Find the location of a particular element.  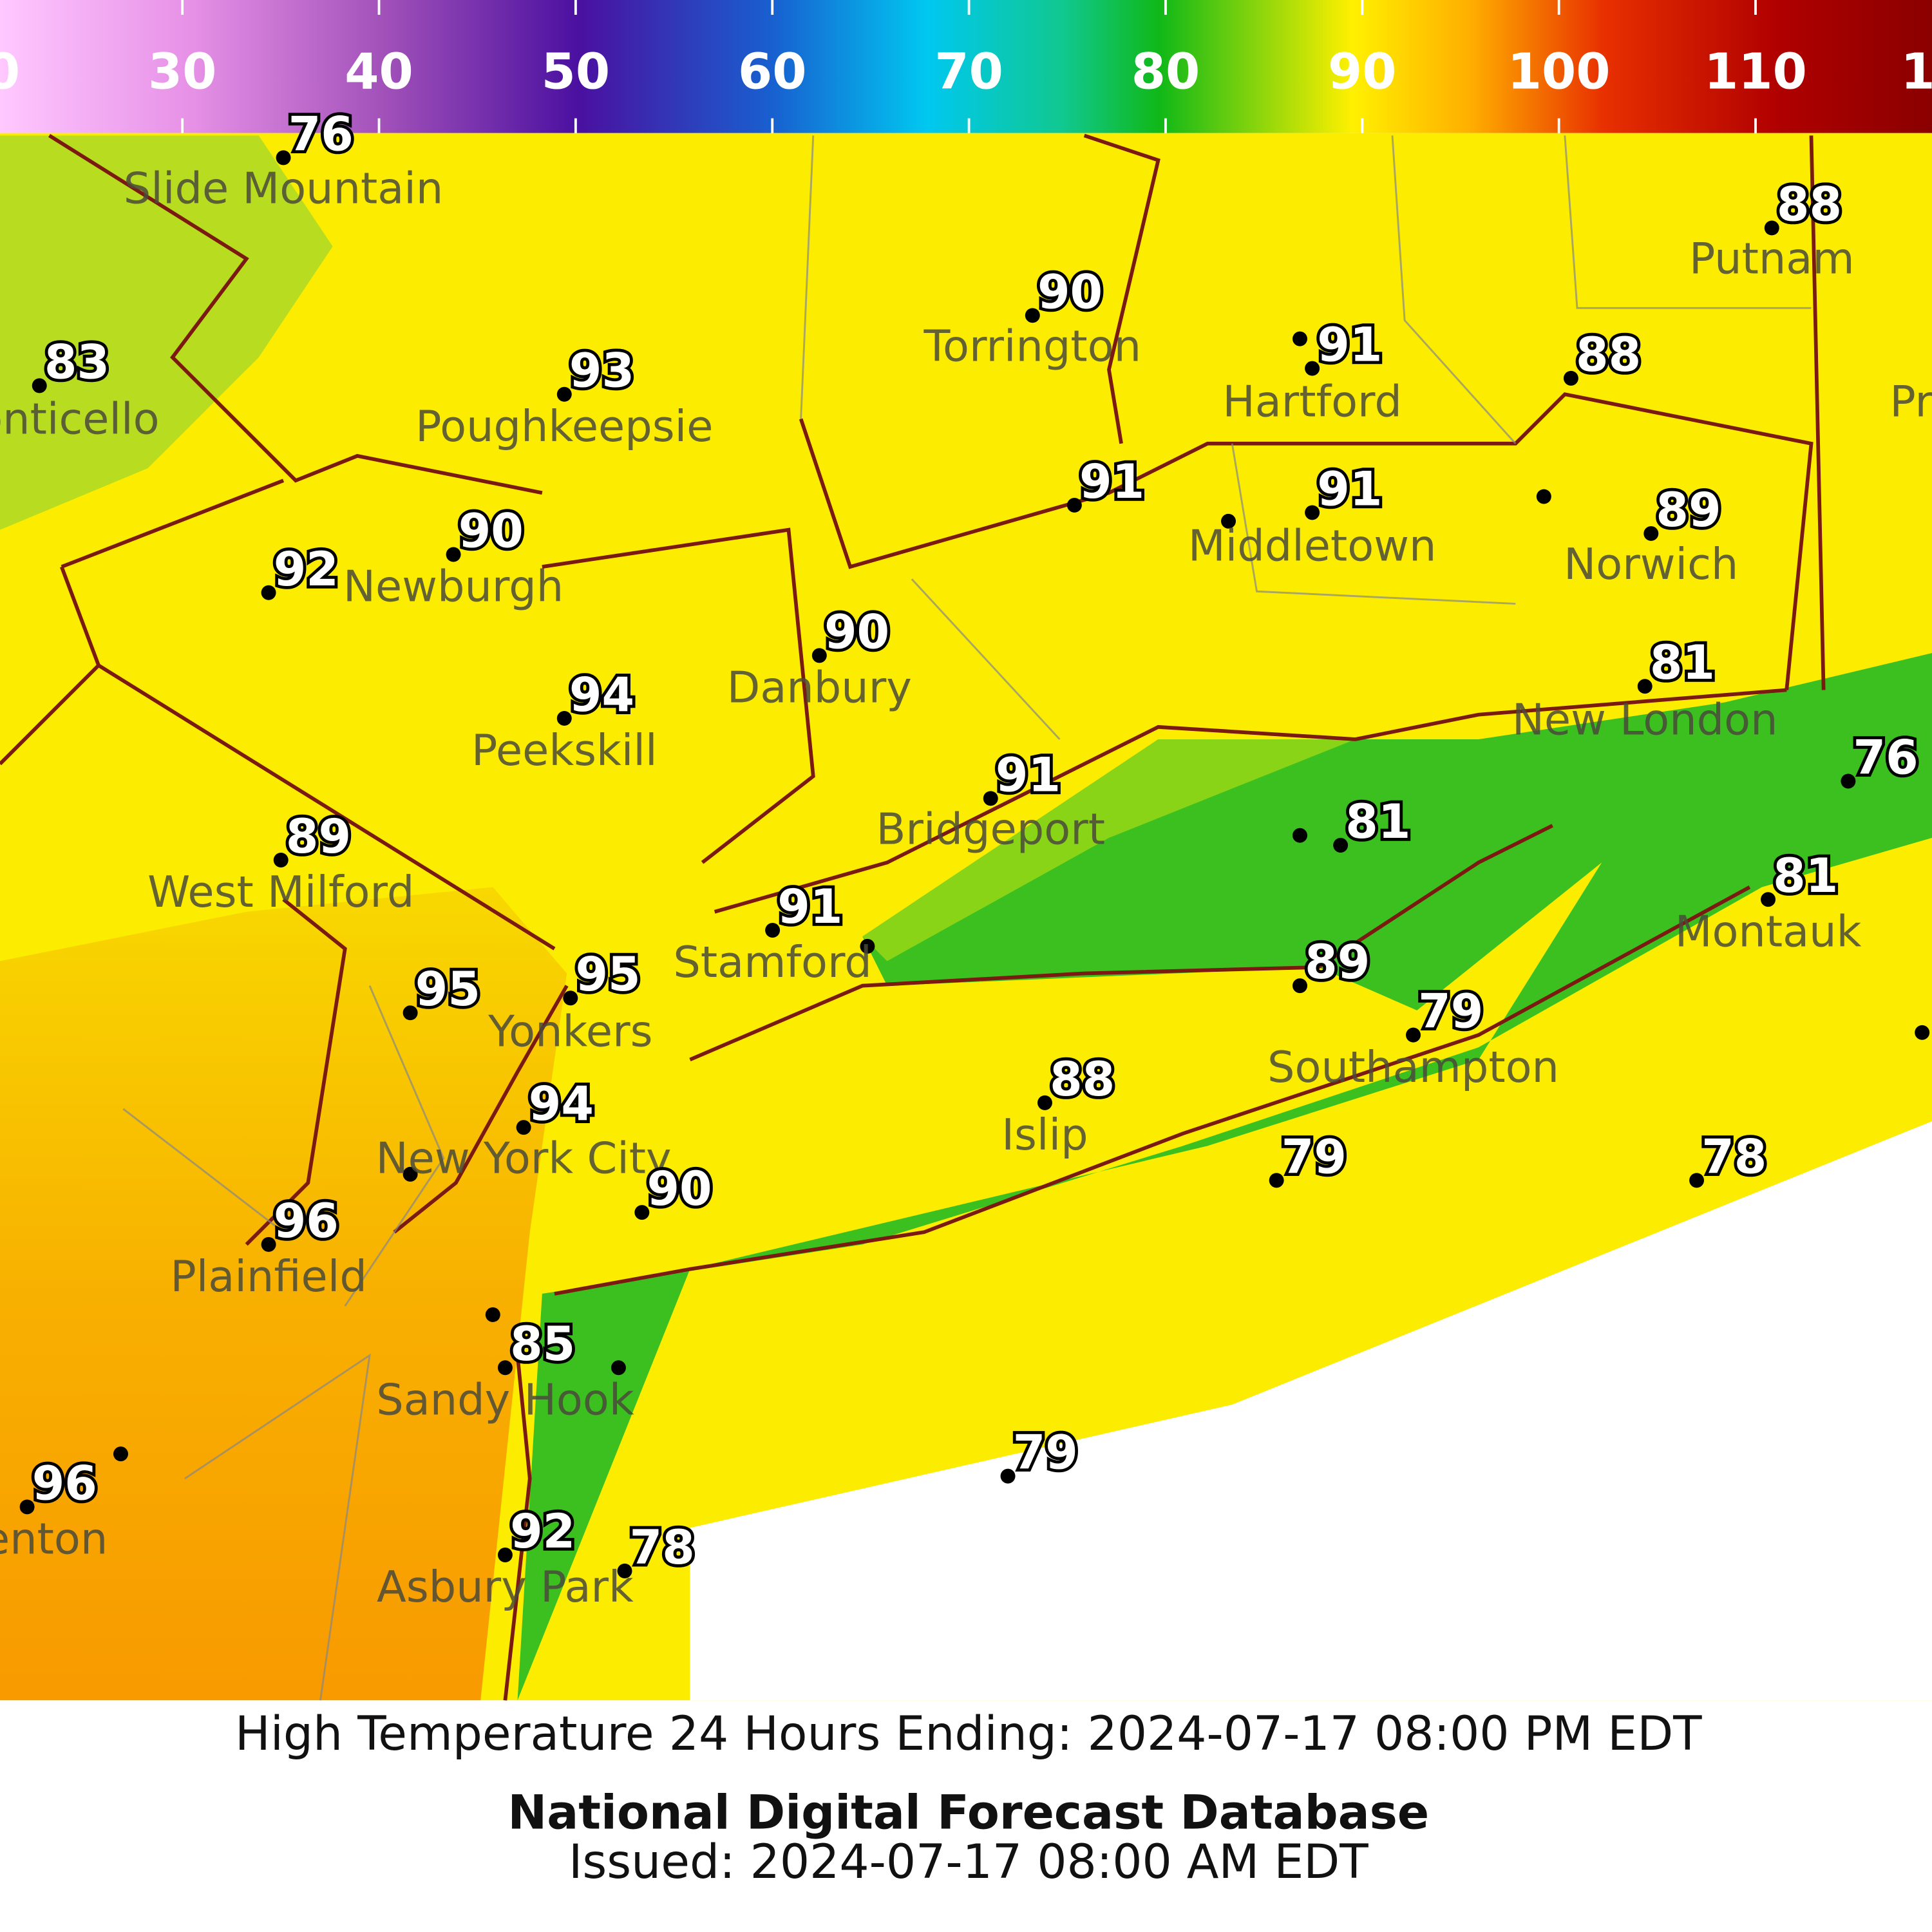

place-name: Trenton is located at coordinates (54, 1539).